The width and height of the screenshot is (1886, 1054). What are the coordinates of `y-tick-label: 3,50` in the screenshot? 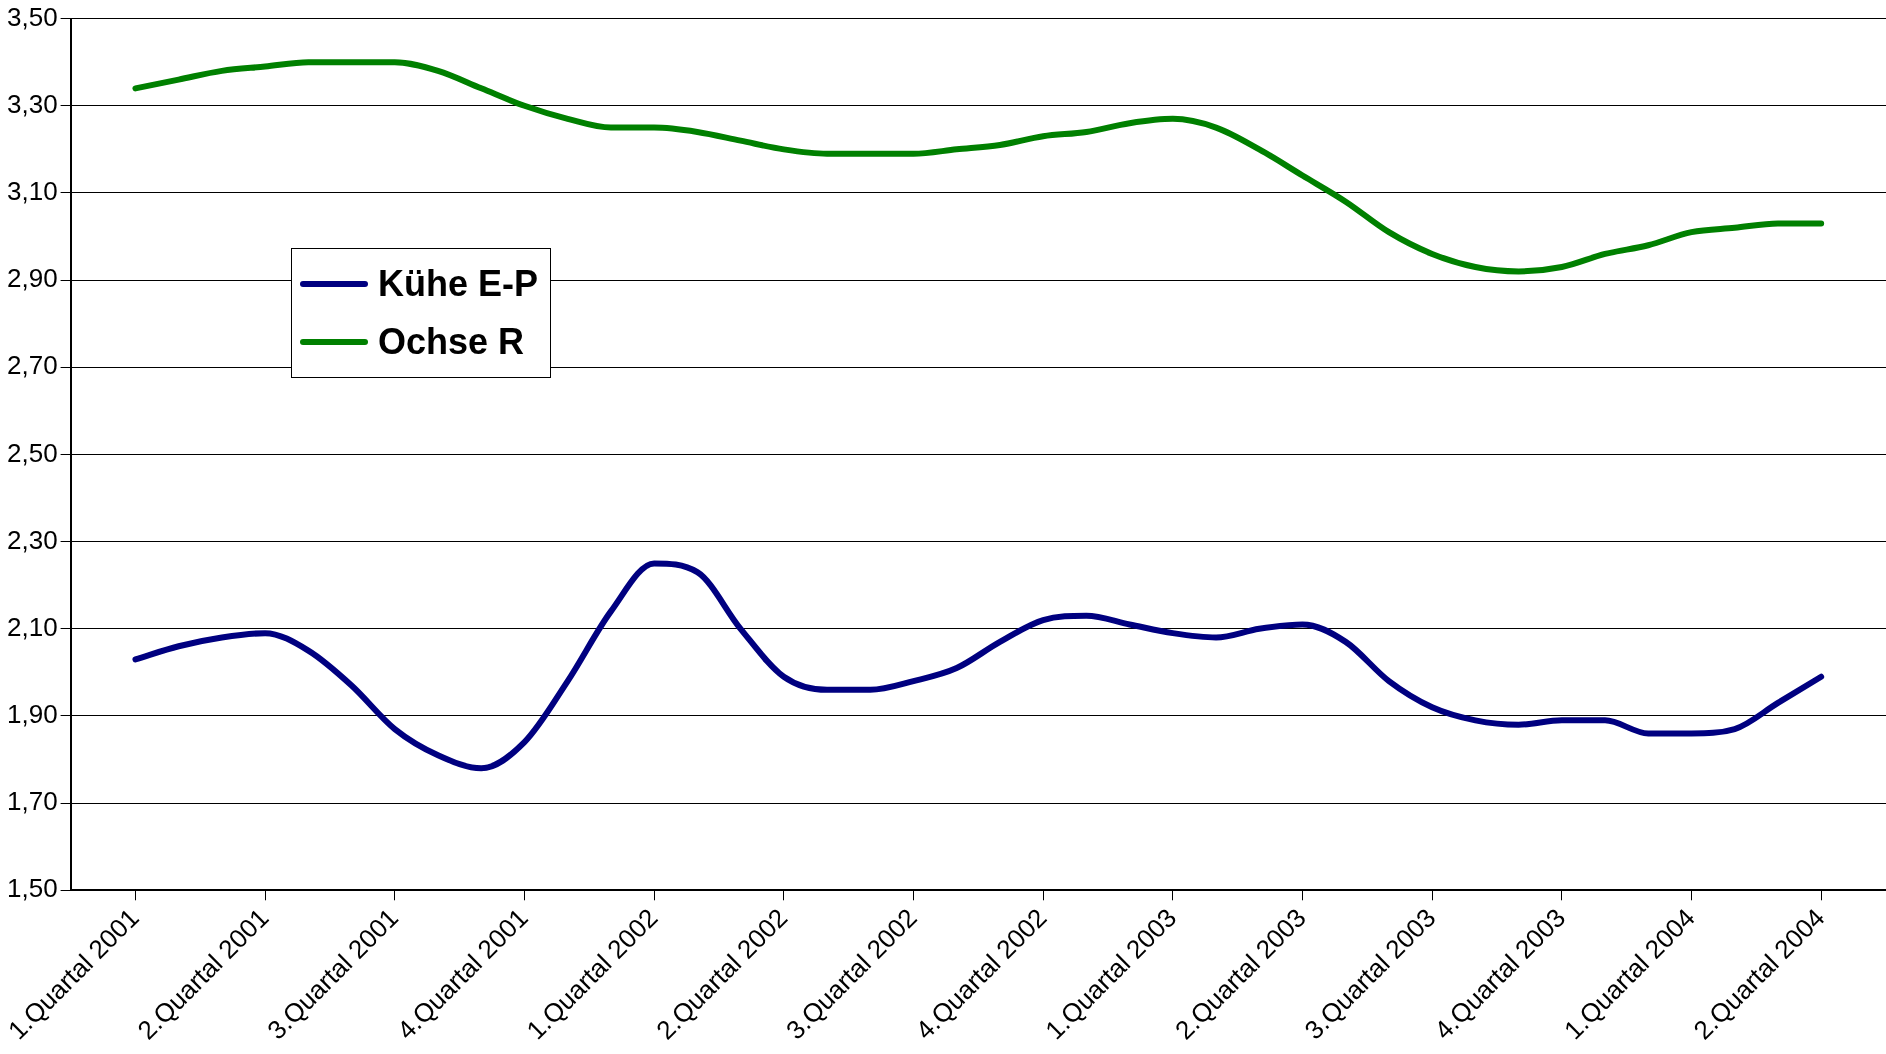 It's located at (32, 16).